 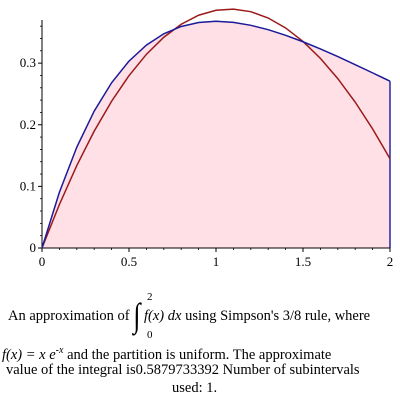 What do you see at coordinates (150, 335) in the screenshot?
I see `lower-limit: 0` at bounding box center [150, 335].